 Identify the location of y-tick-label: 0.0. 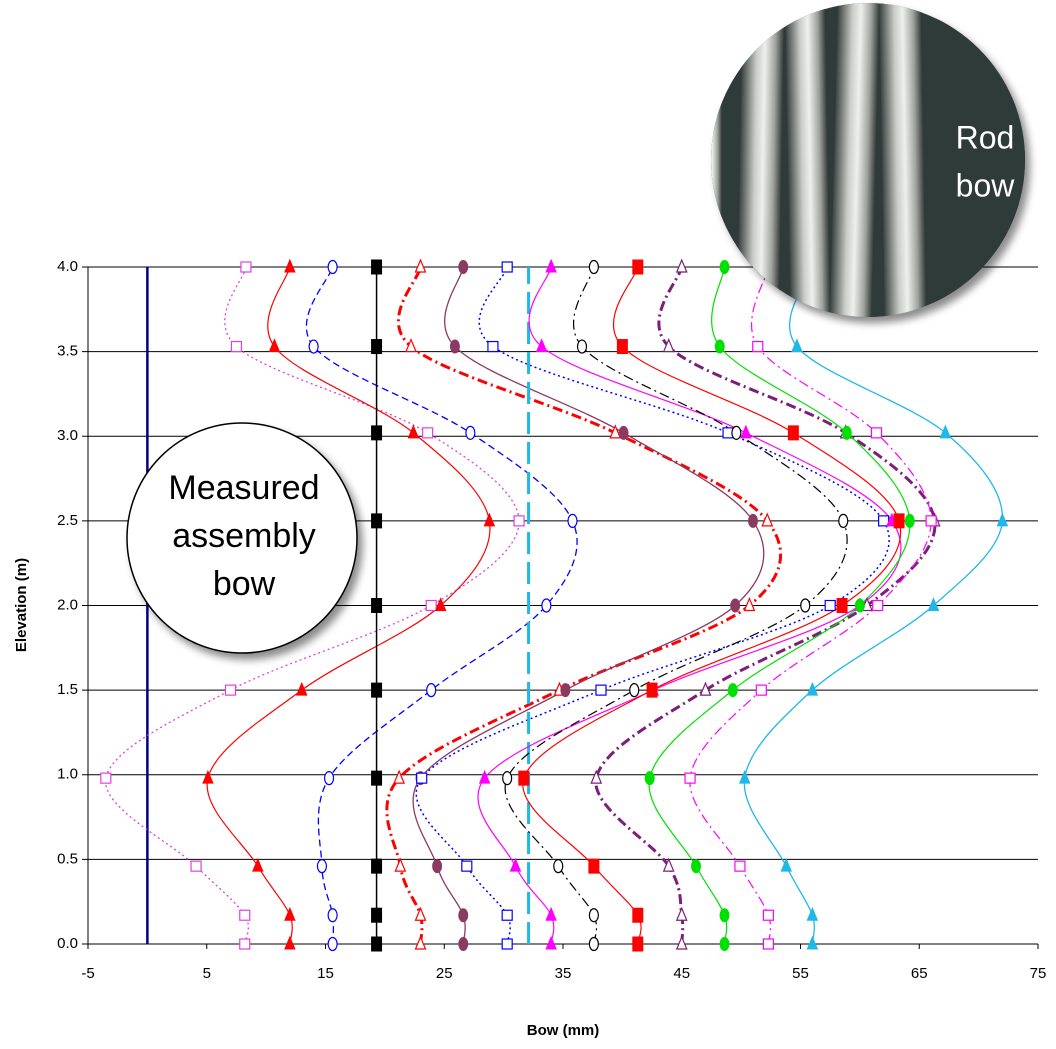
(67, 943).